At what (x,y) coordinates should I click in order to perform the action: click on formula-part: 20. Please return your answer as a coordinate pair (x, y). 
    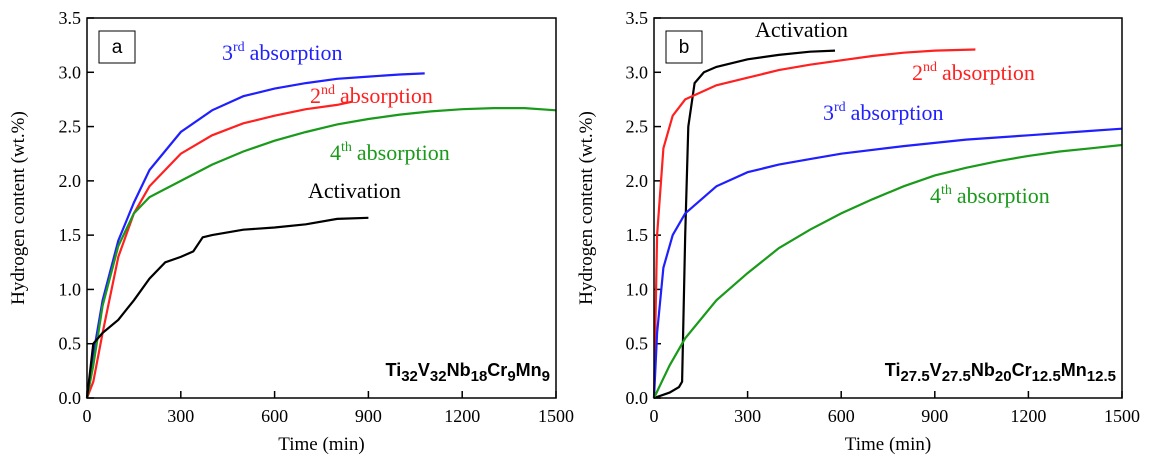
    Looking at the image, I should click on (1003, 376).